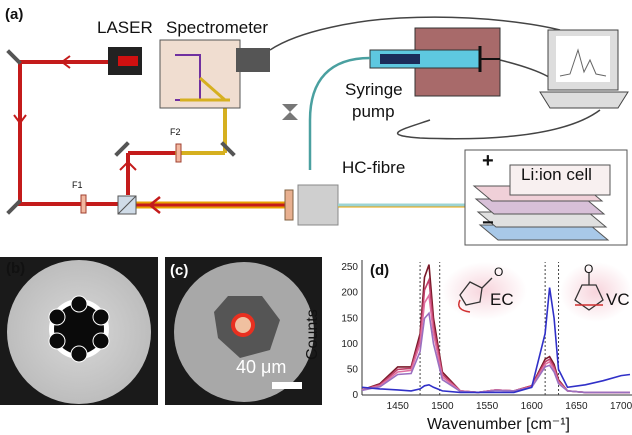  What do you see at coordinates (79, 331) in the screenshot?
I see `panel-b-image` at bounding box center [79, 331].